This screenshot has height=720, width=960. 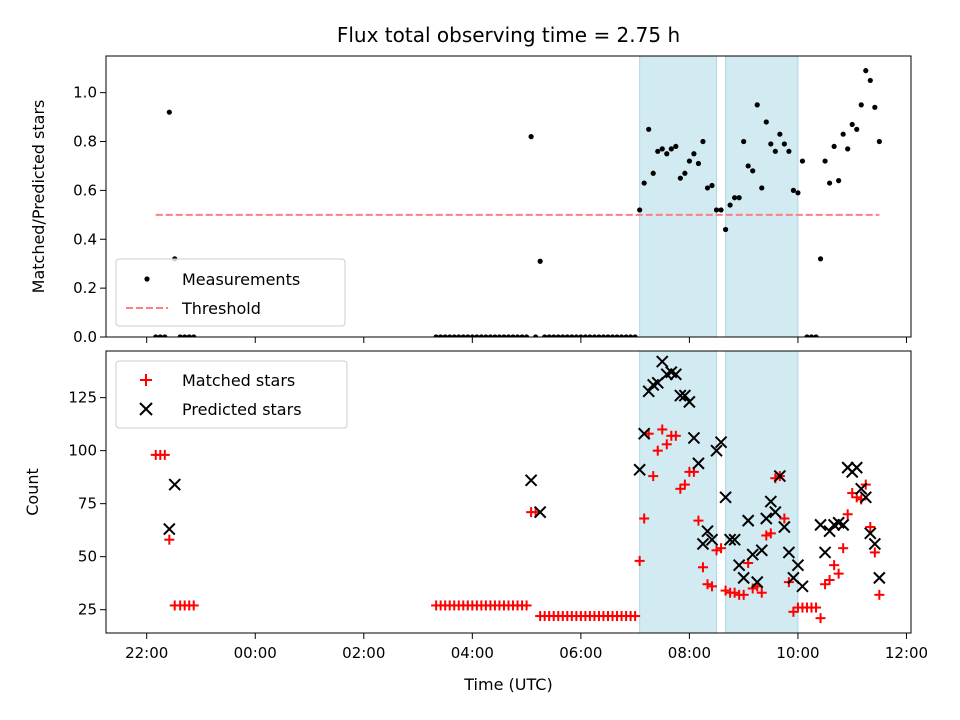 I want to click on x-tick-label: 04:00, so click(x=472, y=653).